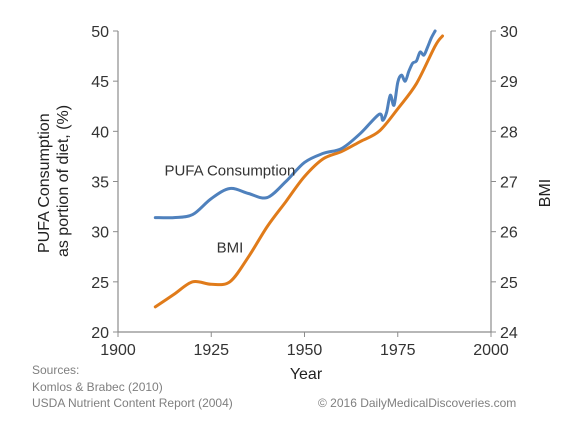 This screenshot has width=585, height=424. Describe the element at coordinates (100, 132) in the screenshot. I see `y-left-tick-label: 40` at that location.